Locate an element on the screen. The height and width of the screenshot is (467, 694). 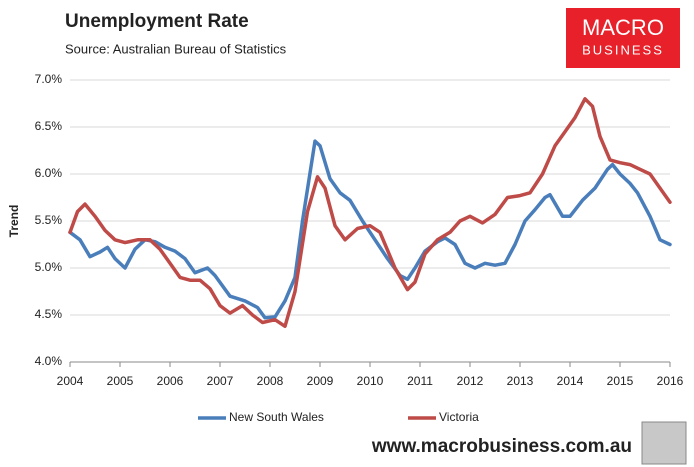
x-tick-label: 2016 is located at coordinates (670, 381).